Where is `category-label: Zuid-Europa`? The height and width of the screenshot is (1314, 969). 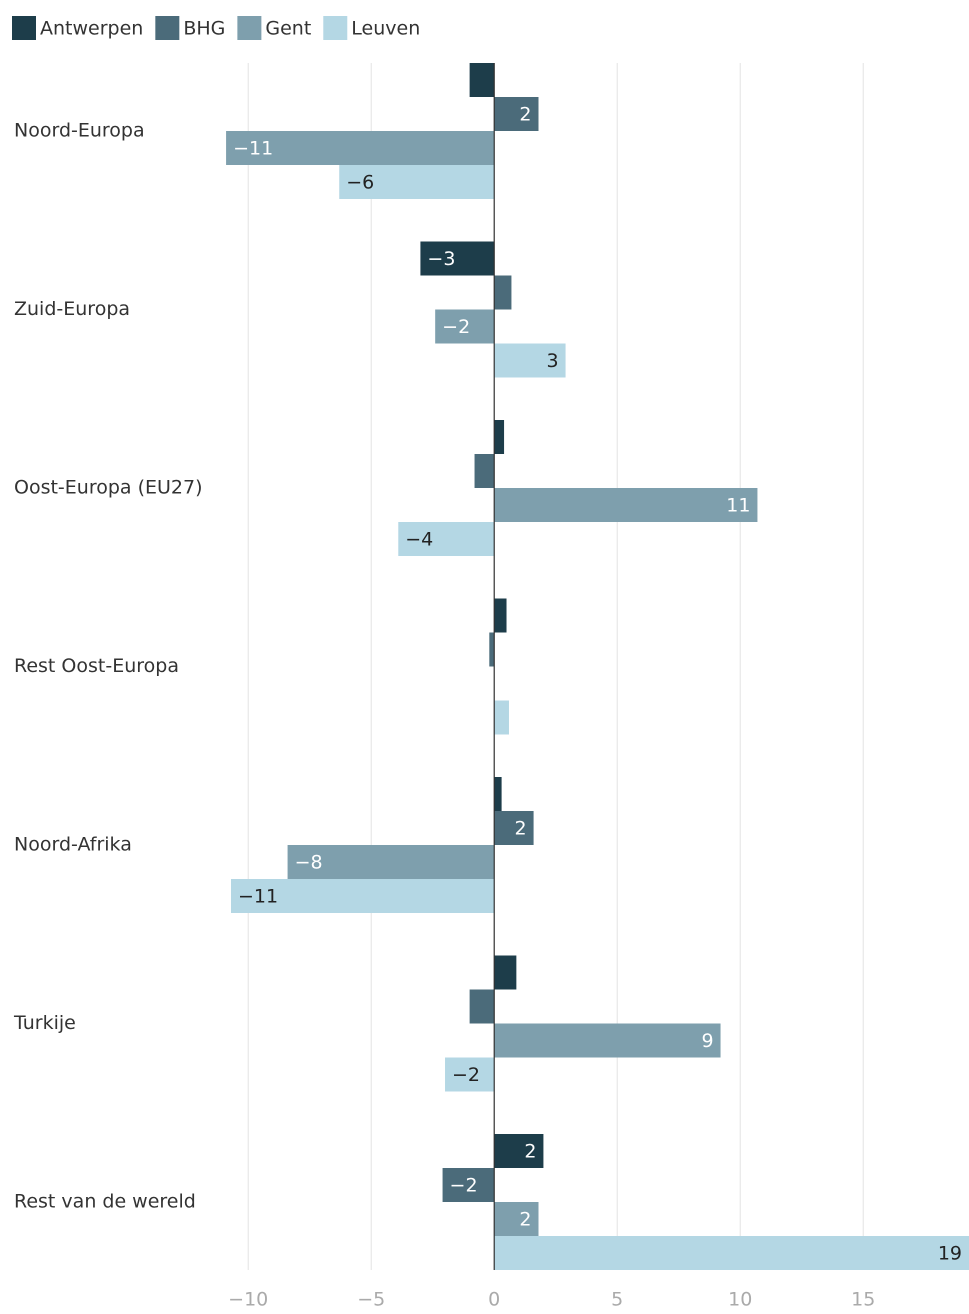
category-label: Zuid-Europa is located at coordinates (72, 309).